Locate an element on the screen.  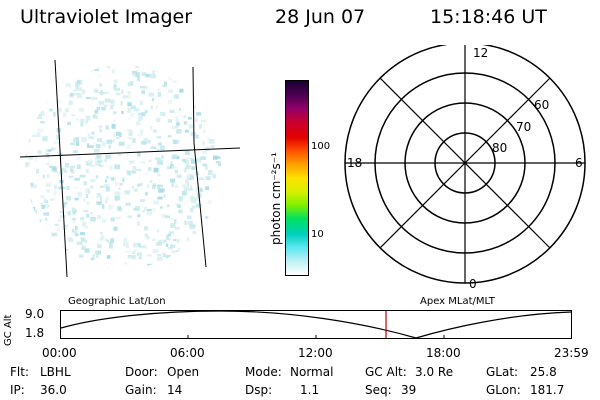
timeline-xtick-2359: 23:59 is located at coordinates (571, 353).